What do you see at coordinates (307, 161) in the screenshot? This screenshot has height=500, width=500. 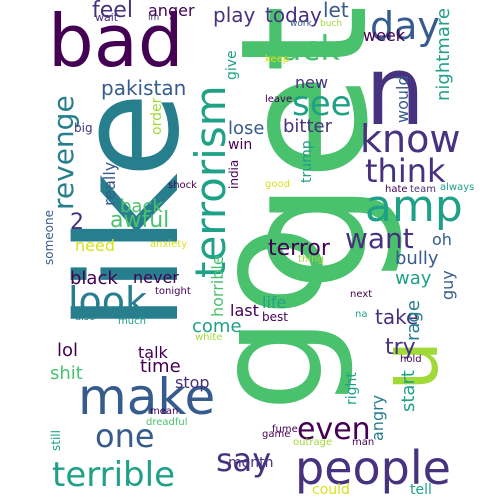 I see `word-trump: trump` at bounding box center [307, 161].